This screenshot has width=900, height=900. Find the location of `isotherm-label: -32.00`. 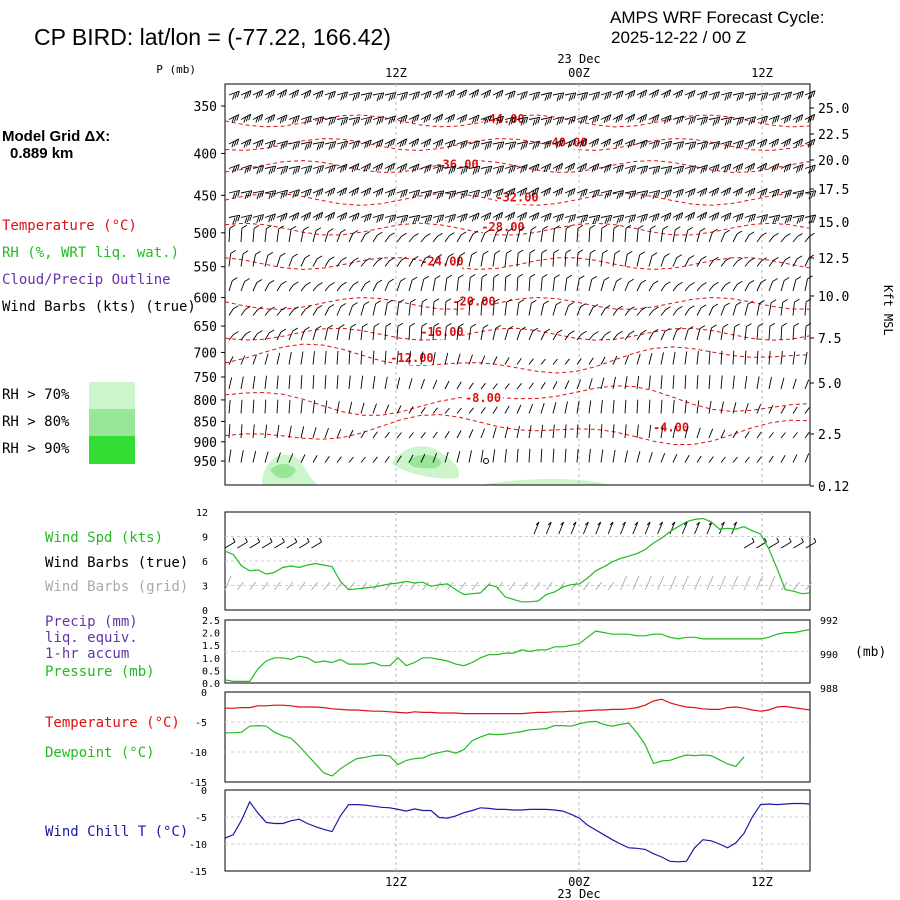

isotherm-label: -32.00 is located at coordinates (516, 197).